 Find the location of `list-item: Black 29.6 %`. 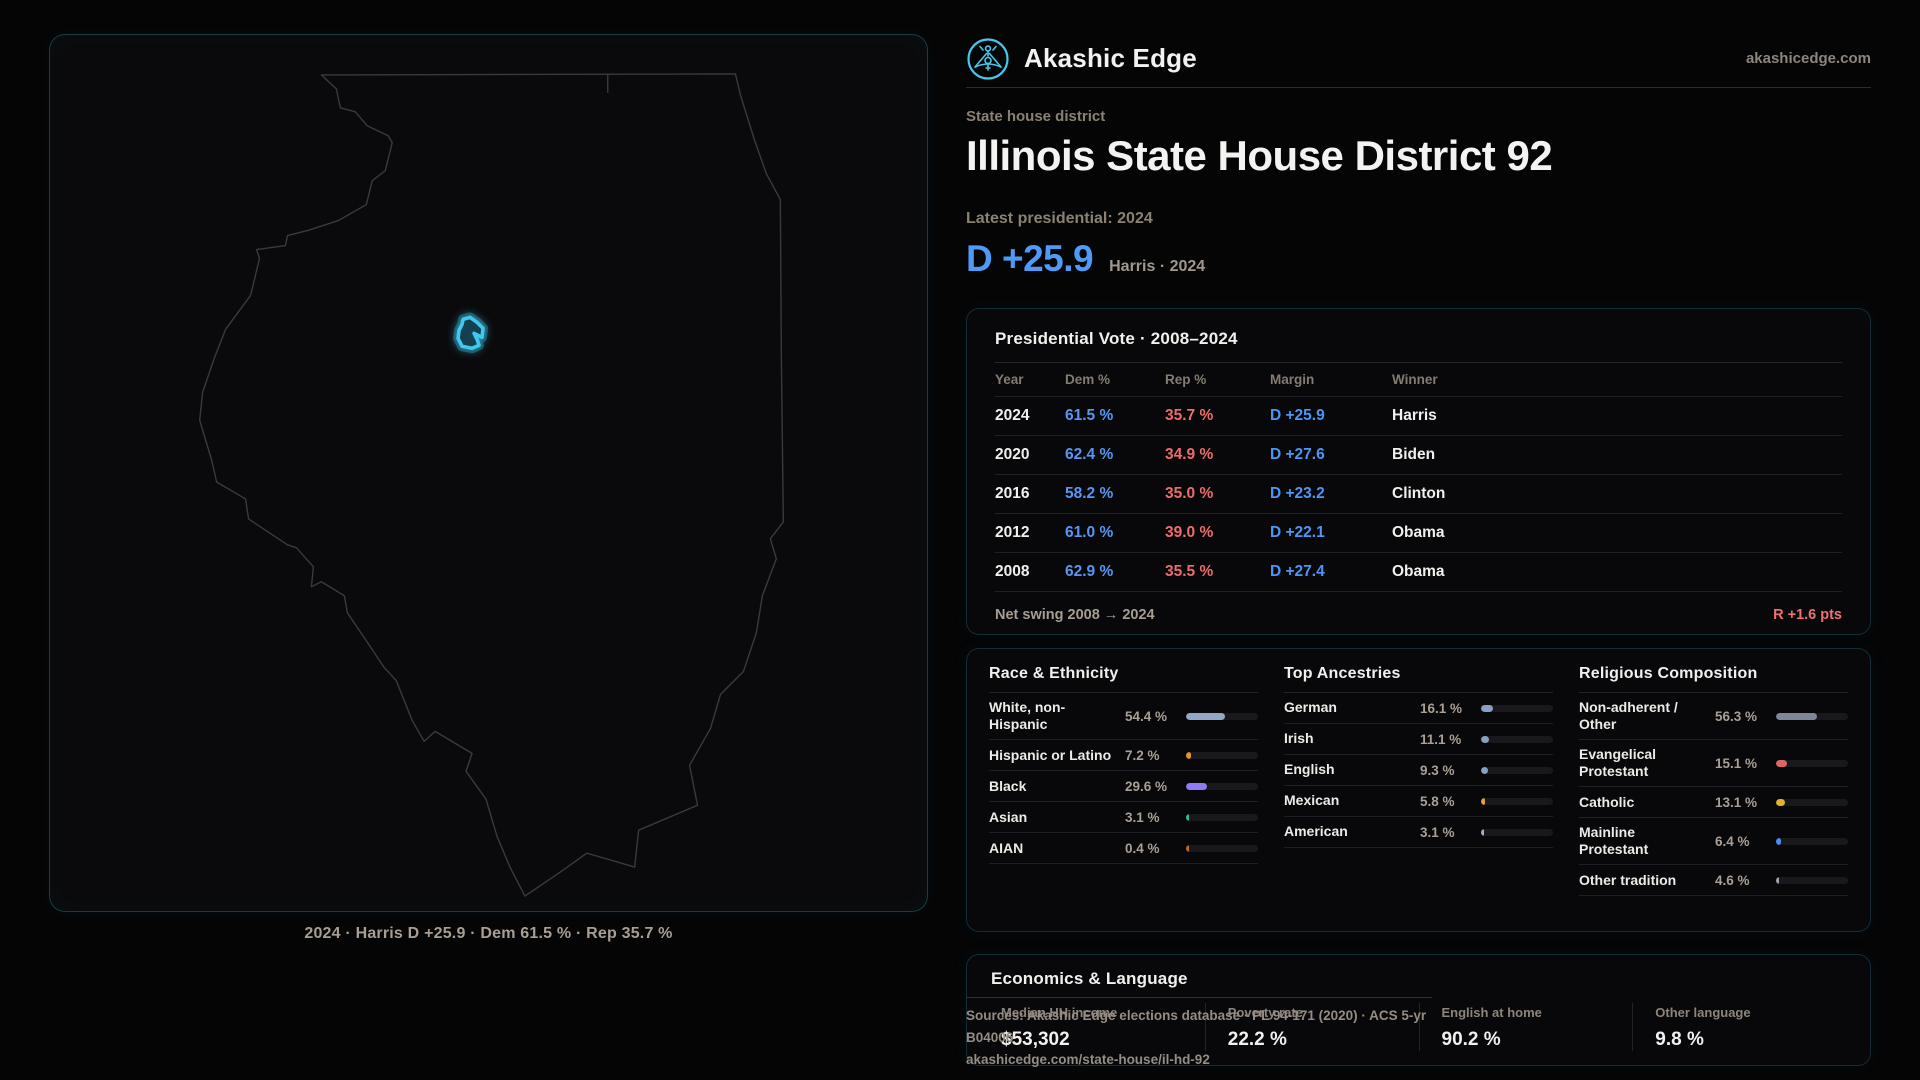

list-item: Black 29.6 % is located at coordinates (1123, 787).